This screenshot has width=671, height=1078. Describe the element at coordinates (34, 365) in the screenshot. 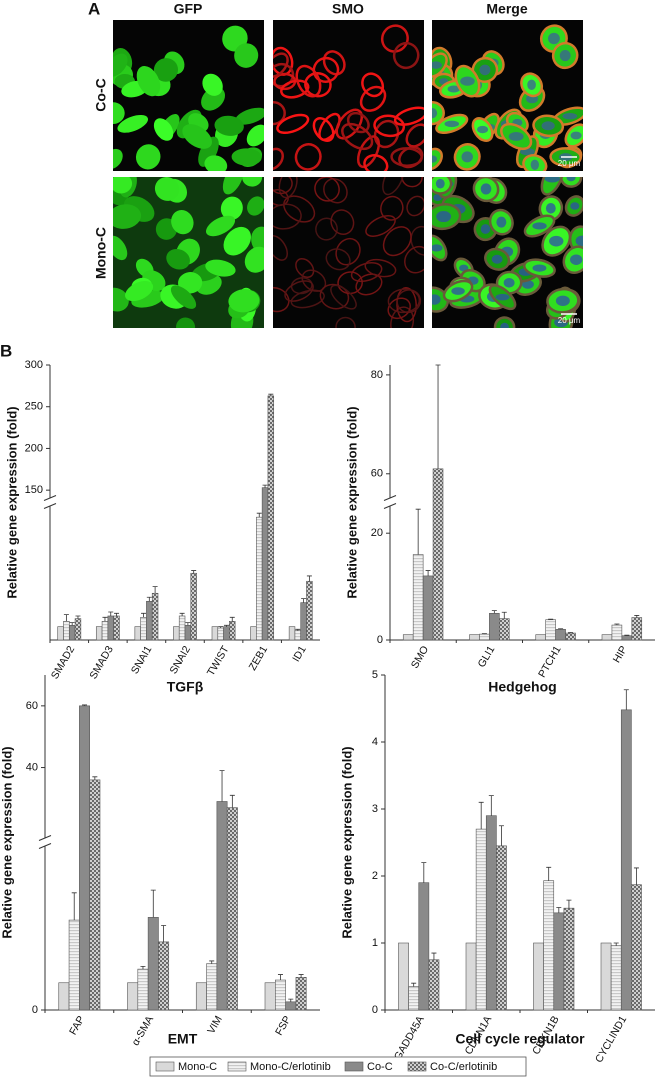

I see `y-tick-label: 300` at that location.